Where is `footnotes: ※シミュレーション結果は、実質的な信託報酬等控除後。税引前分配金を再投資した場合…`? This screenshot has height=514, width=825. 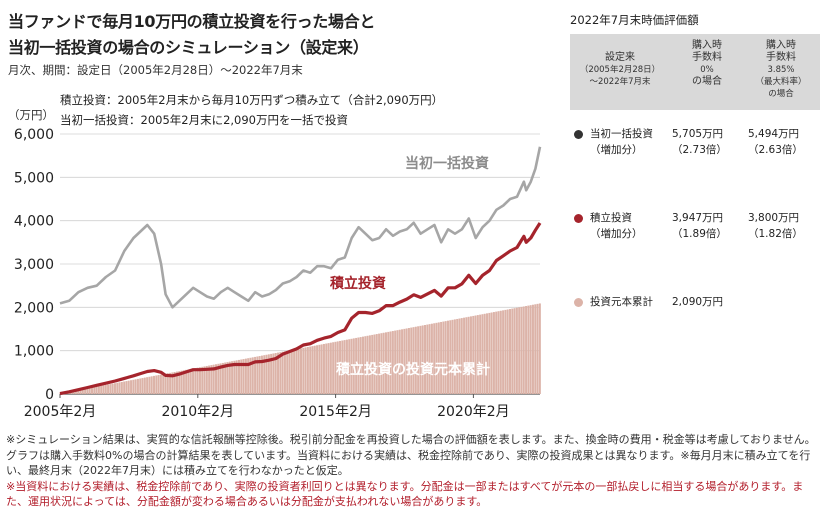 footnotes: ※シミュレーション結果は、実質的な信託報酬等控除後。税引前分配金を再投資した場合… is located at coordinates (413, 471).